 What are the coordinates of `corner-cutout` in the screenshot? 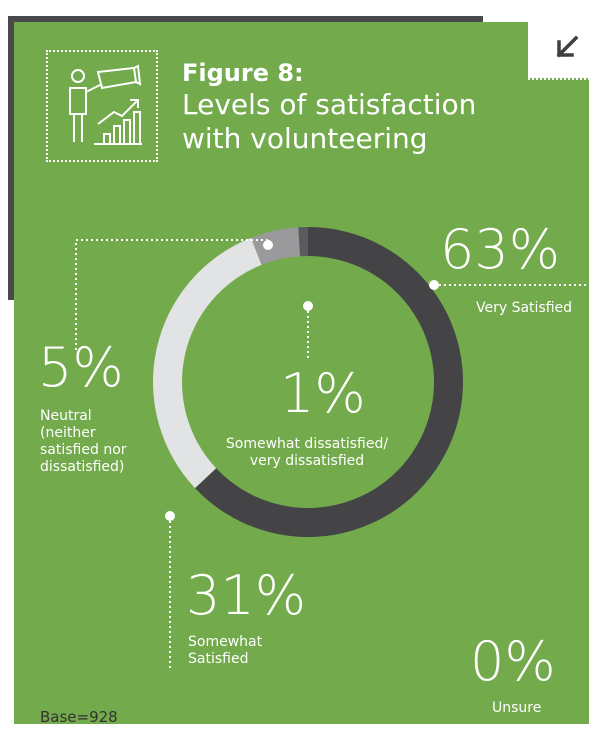 It's located at (560, 39).